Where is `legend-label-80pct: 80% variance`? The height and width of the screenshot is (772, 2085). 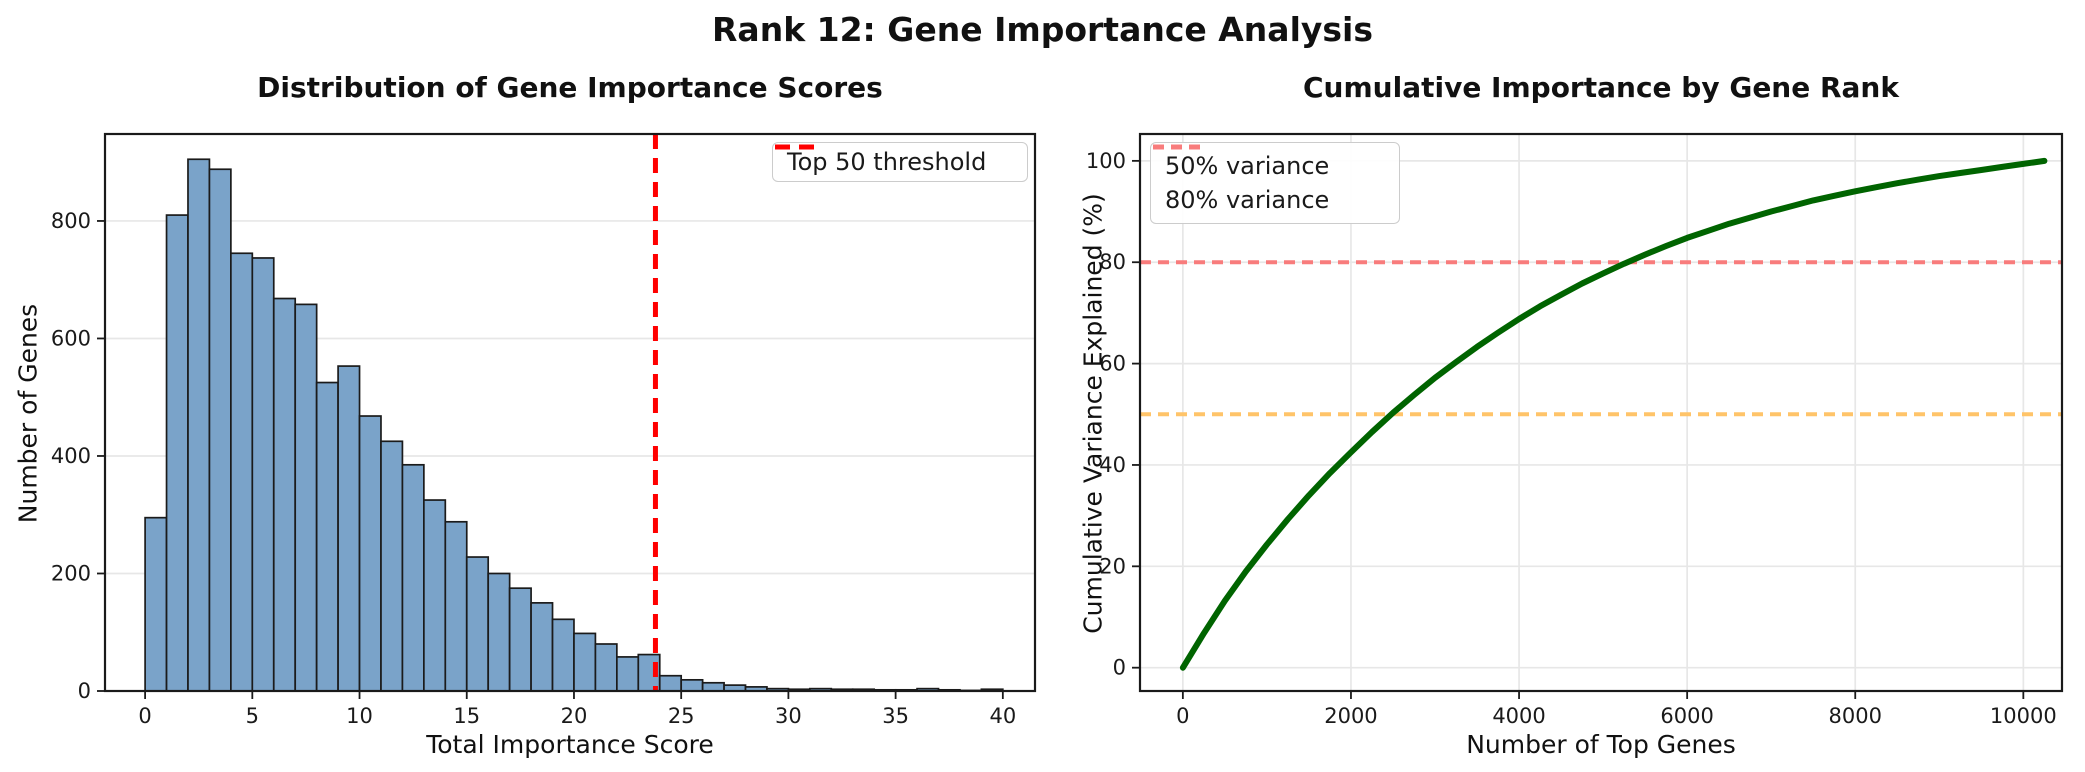 legend-label-80pct: 80% variance is located at coordinates (1247, 200).